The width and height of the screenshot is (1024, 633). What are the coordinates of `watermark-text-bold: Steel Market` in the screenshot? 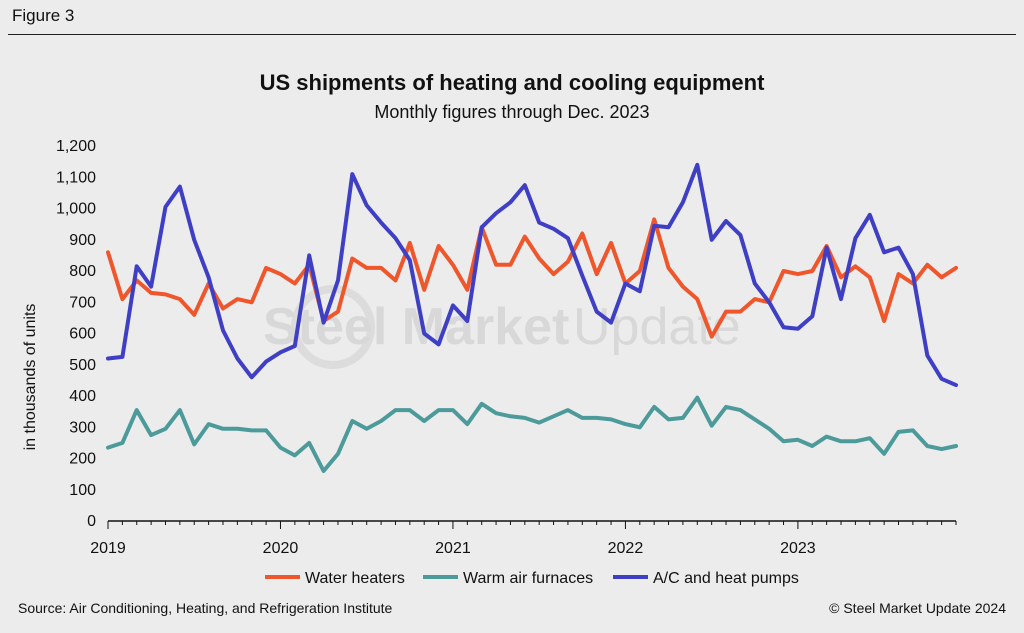 It's located at (416, 327).